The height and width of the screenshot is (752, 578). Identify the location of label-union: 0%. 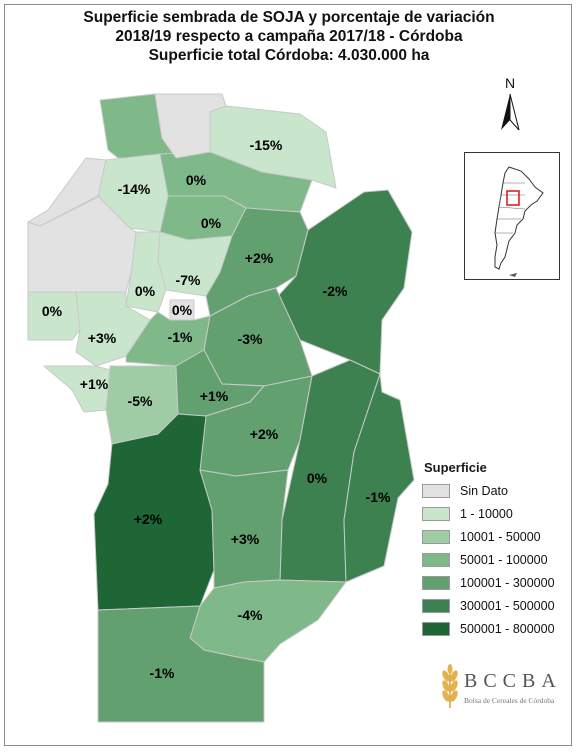
(317, 478).